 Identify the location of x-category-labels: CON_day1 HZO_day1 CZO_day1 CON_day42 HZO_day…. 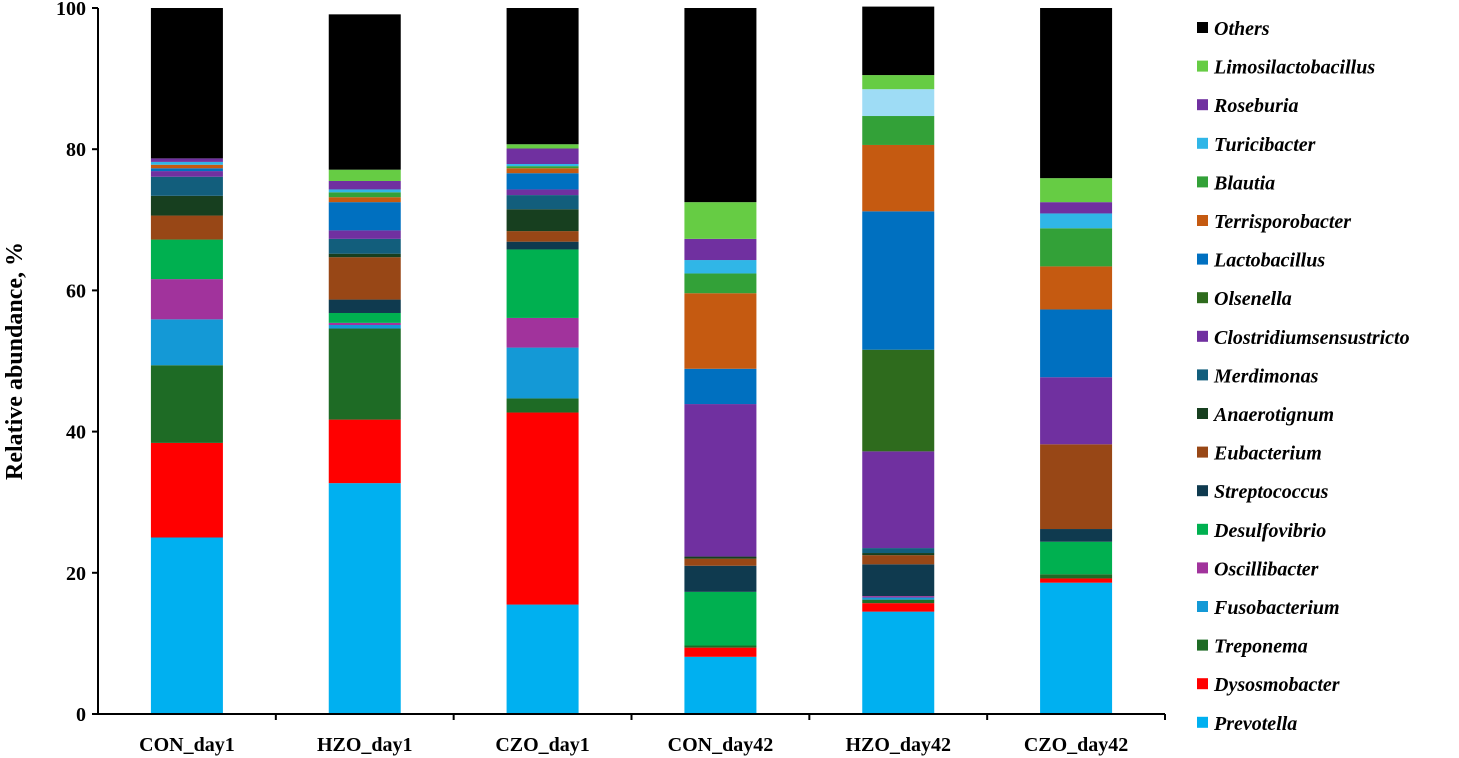
(652, 735).